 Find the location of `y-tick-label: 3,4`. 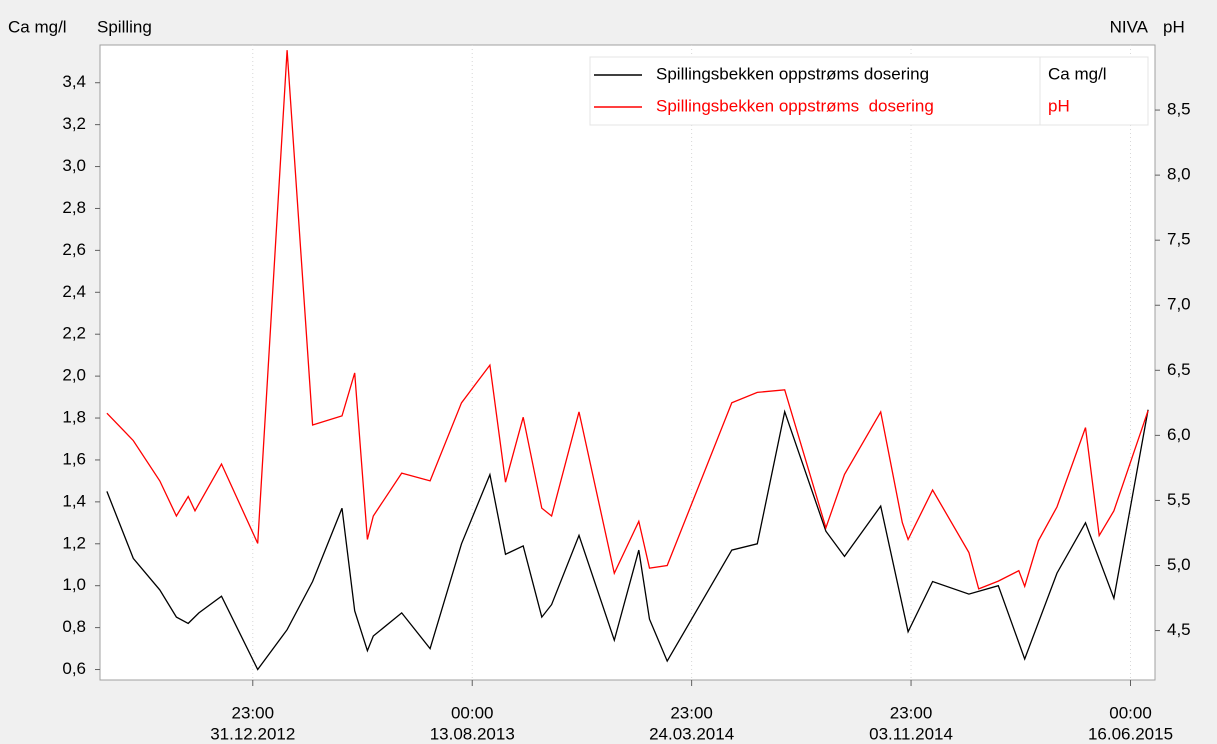

y-tick-label: 3,4 is located at coordinates (74, 81).